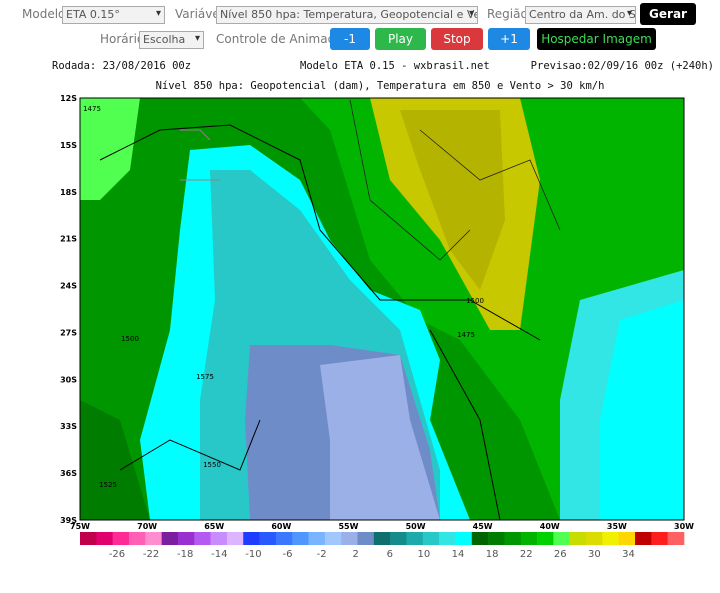 This screenshot has height=593, width=720. I want to click on select: Centro da Am. do Sul, so click(580, 15).